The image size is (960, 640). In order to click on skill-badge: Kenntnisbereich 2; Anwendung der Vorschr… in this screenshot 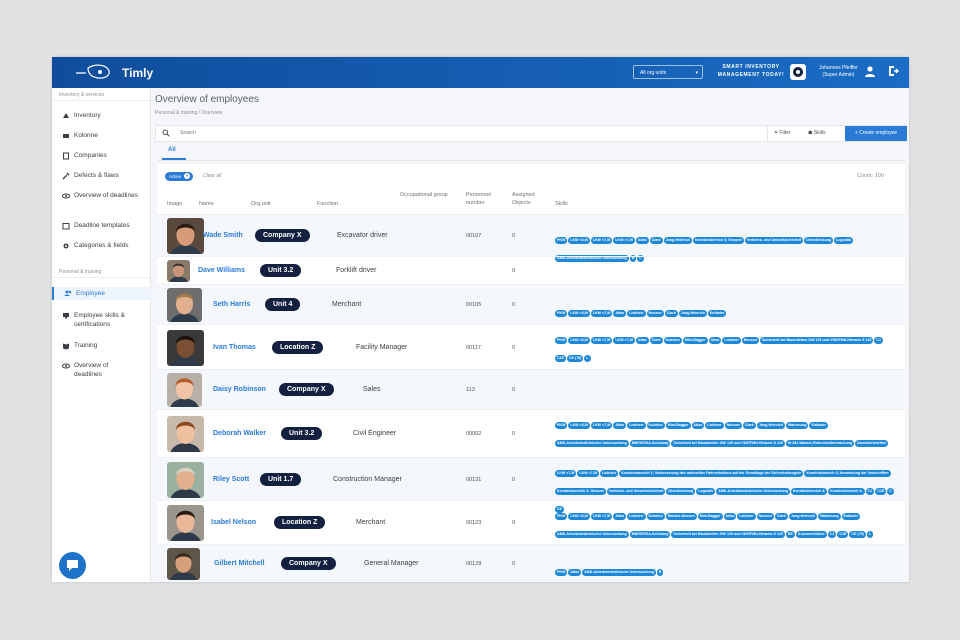, I will do `click(847, 473)`.